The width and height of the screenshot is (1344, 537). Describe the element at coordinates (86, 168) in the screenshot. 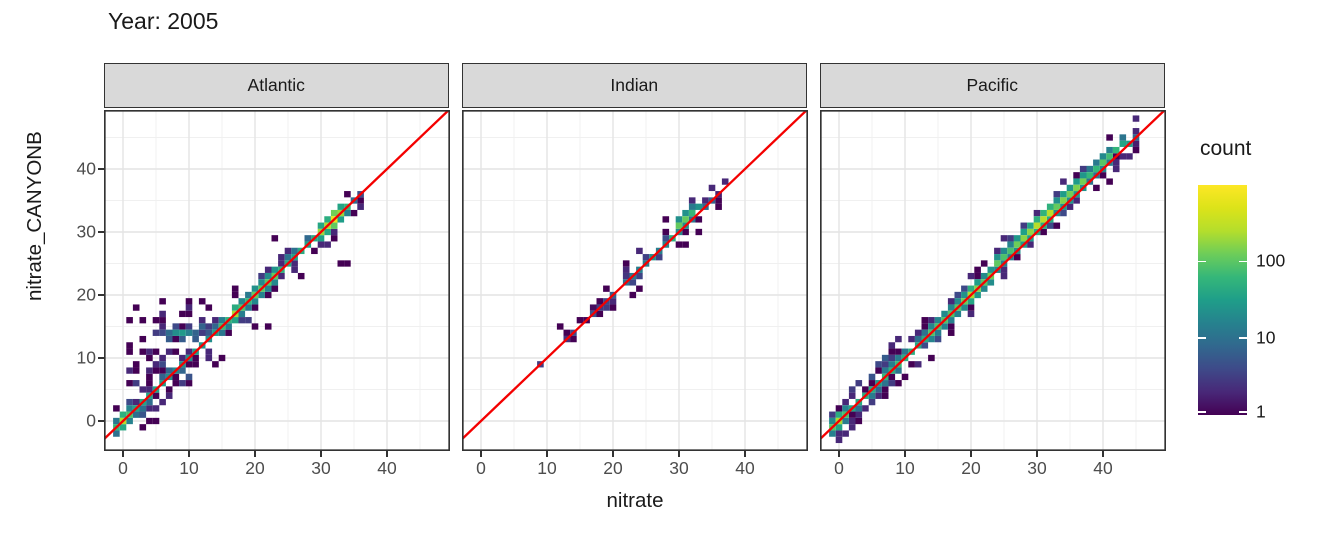

I see `y-tick-label: 40` at that location.